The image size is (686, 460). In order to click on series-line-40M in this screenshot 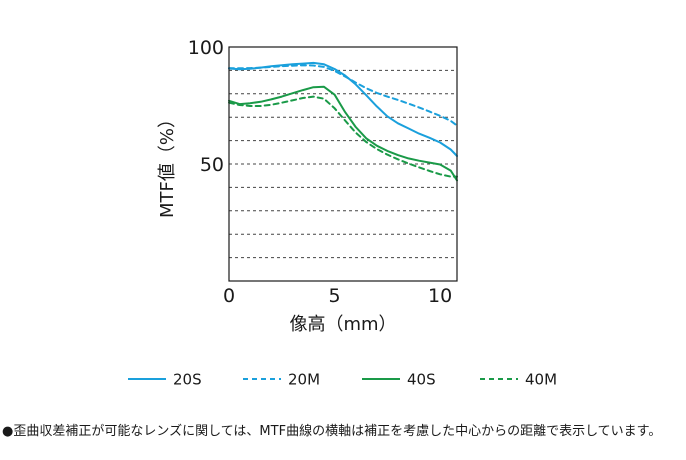, I will do `click(343, 136)`.